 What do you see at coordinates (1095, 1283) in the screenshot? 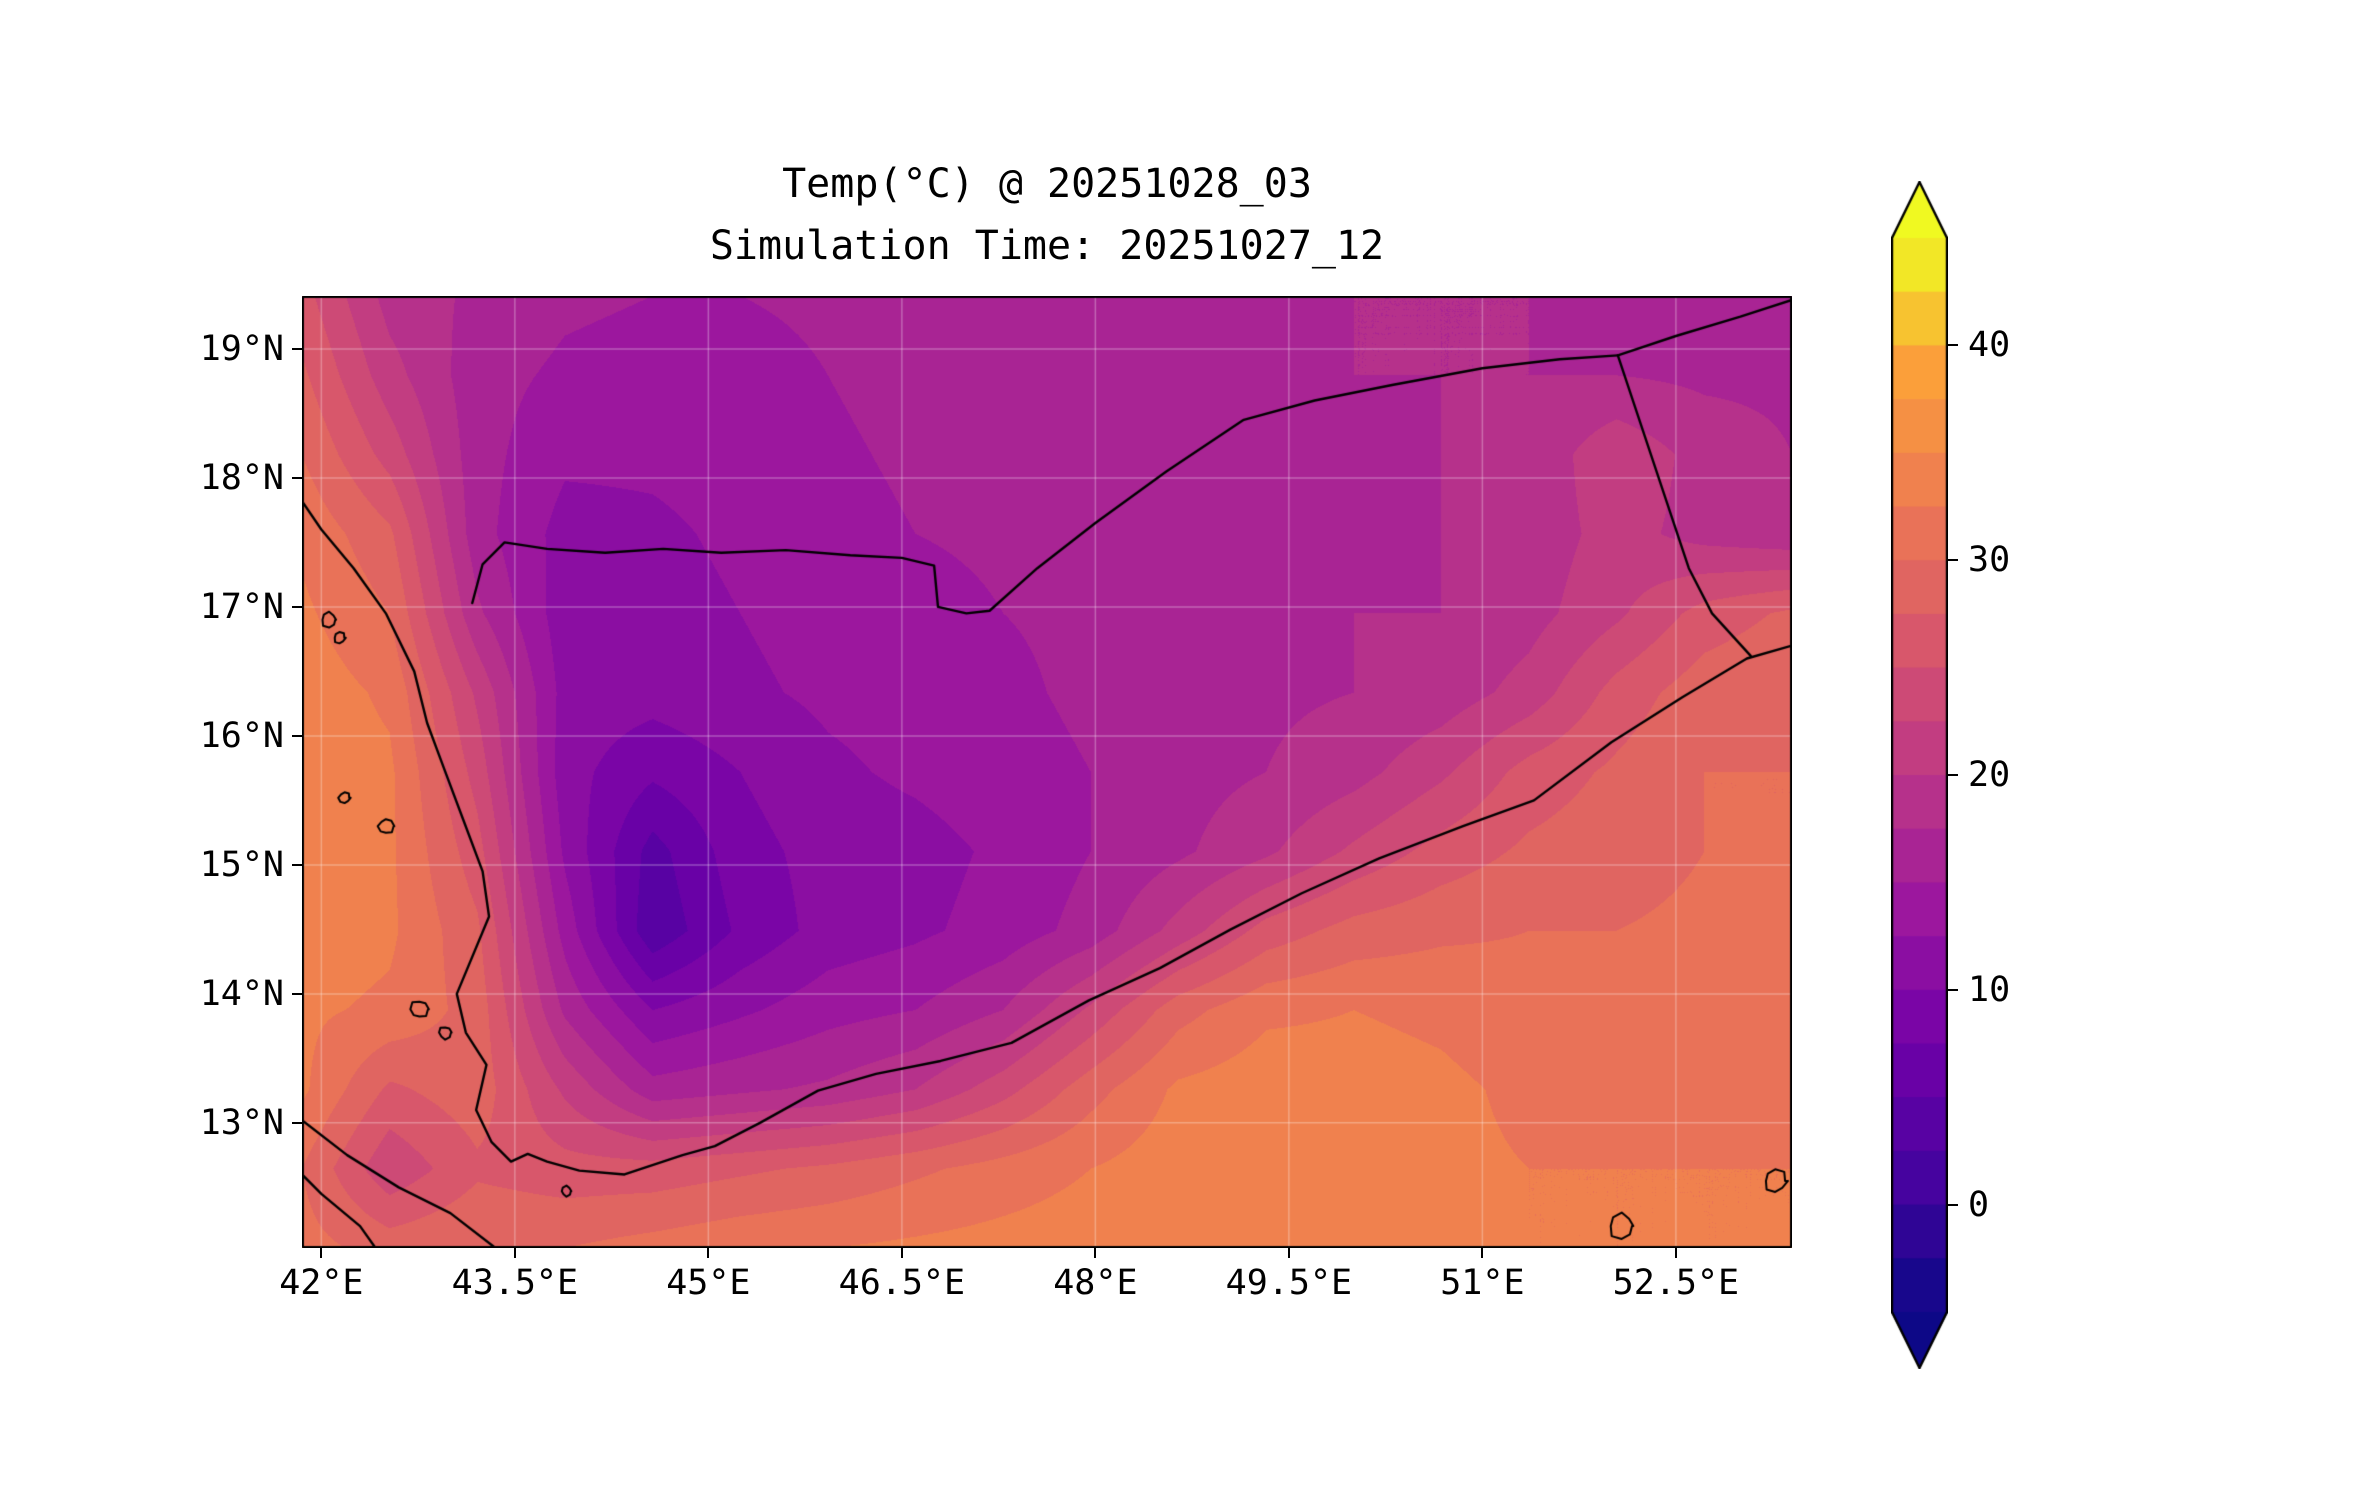
I see `x-tick-label: 48°E` at bounding box center [1095, 1283].